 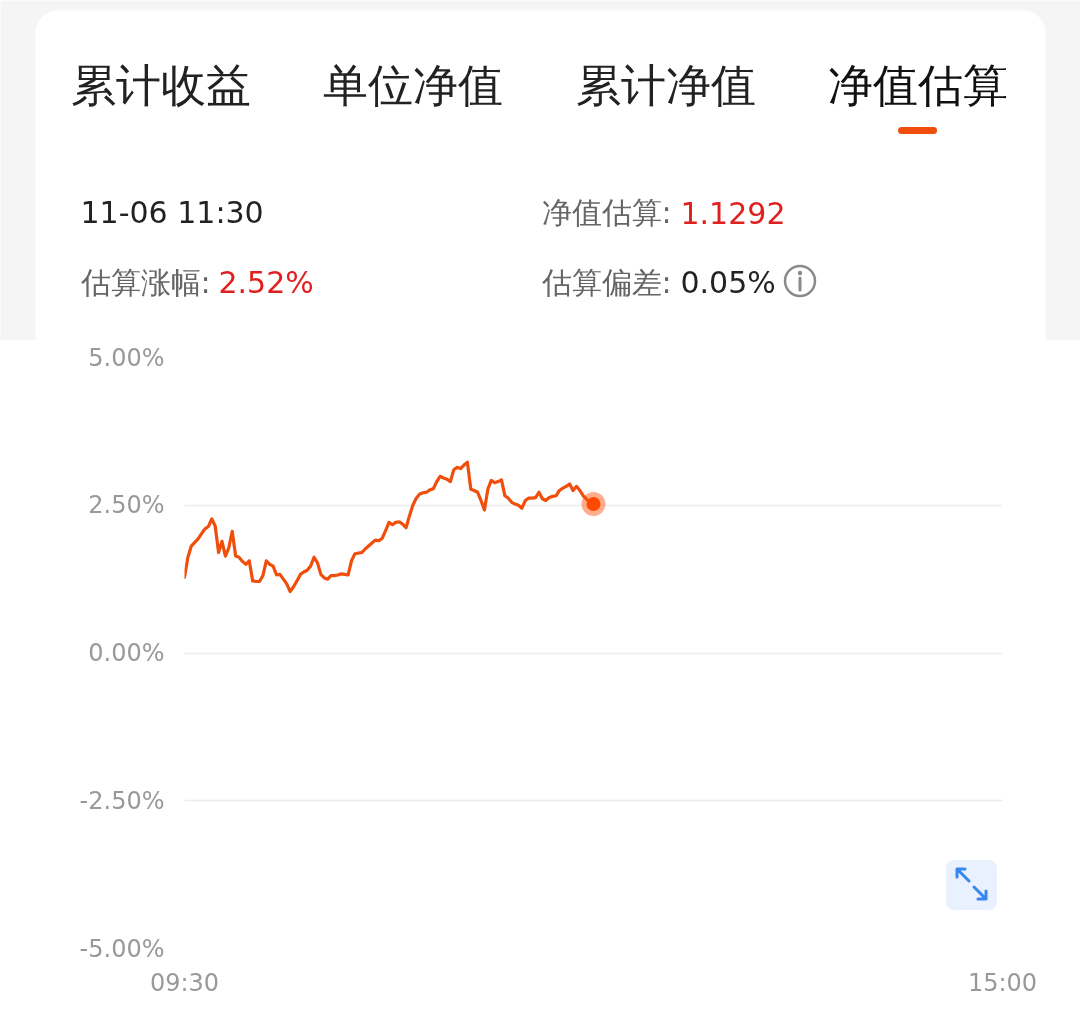 What do you see at coordinates (665, 85) in the screenshot?
I see `text: 累计净值` at bounding box center [665, 85].